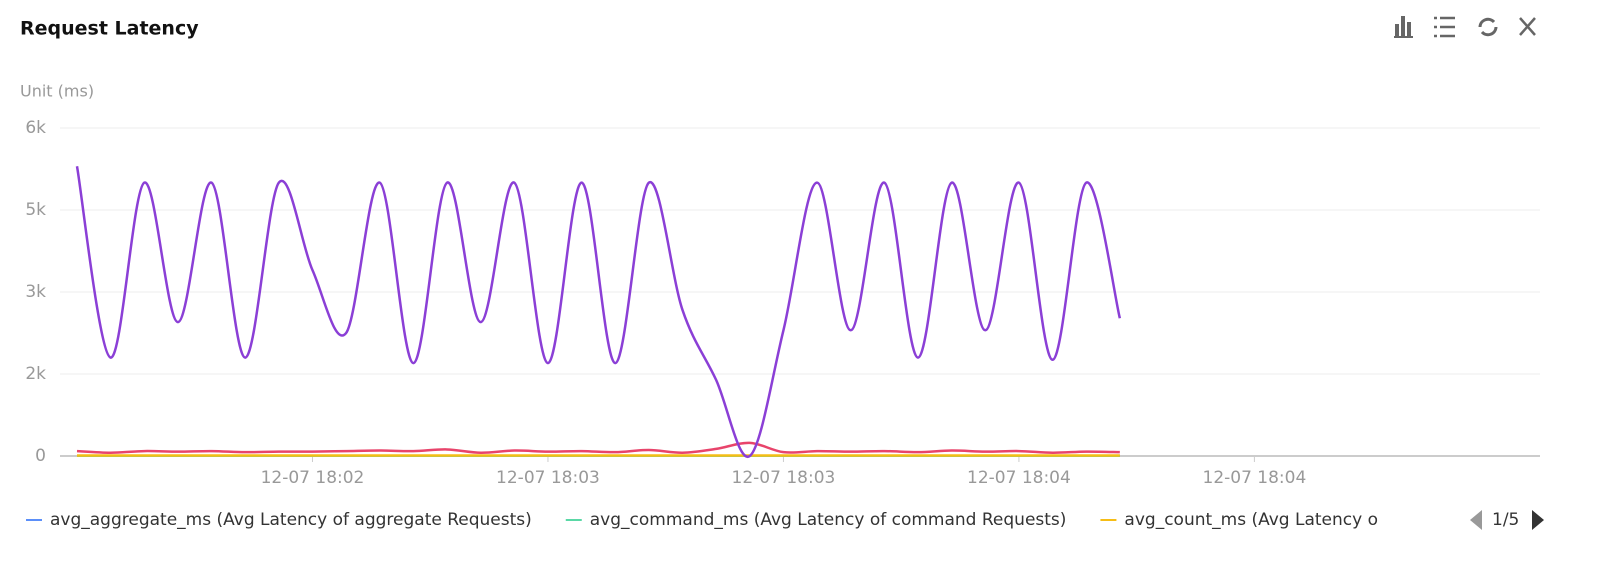 This screenshot has height=576, width=1608. Describe the element at coordinates (1527, 26) in the screenshot. I see `close-icon` at that location.